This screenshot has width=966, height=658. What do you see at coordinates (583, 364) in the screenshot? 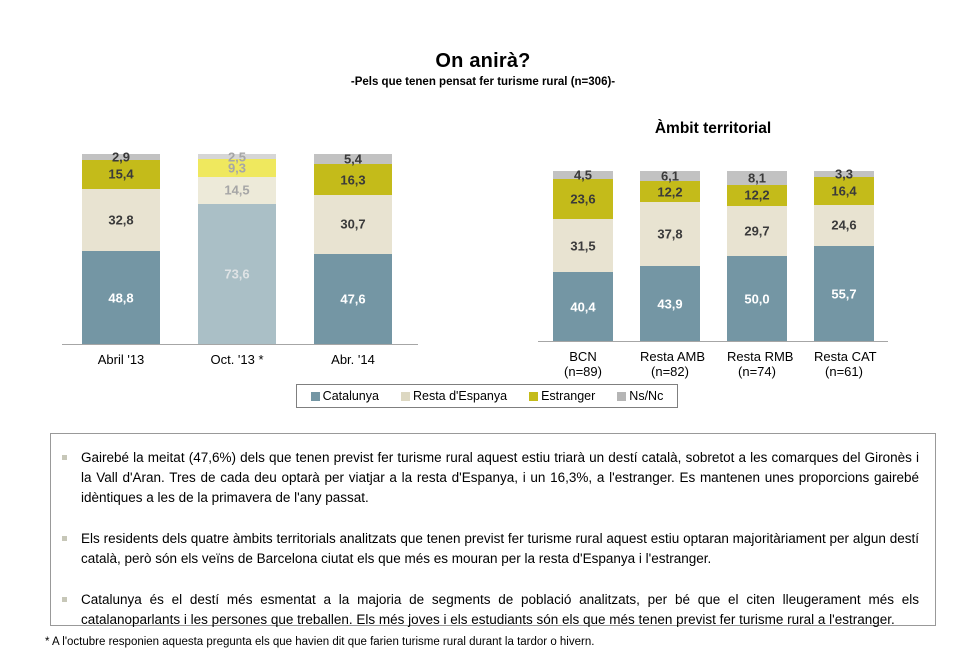
I see `category-label: BCN (n=89)` at bounding box center [583, 364].